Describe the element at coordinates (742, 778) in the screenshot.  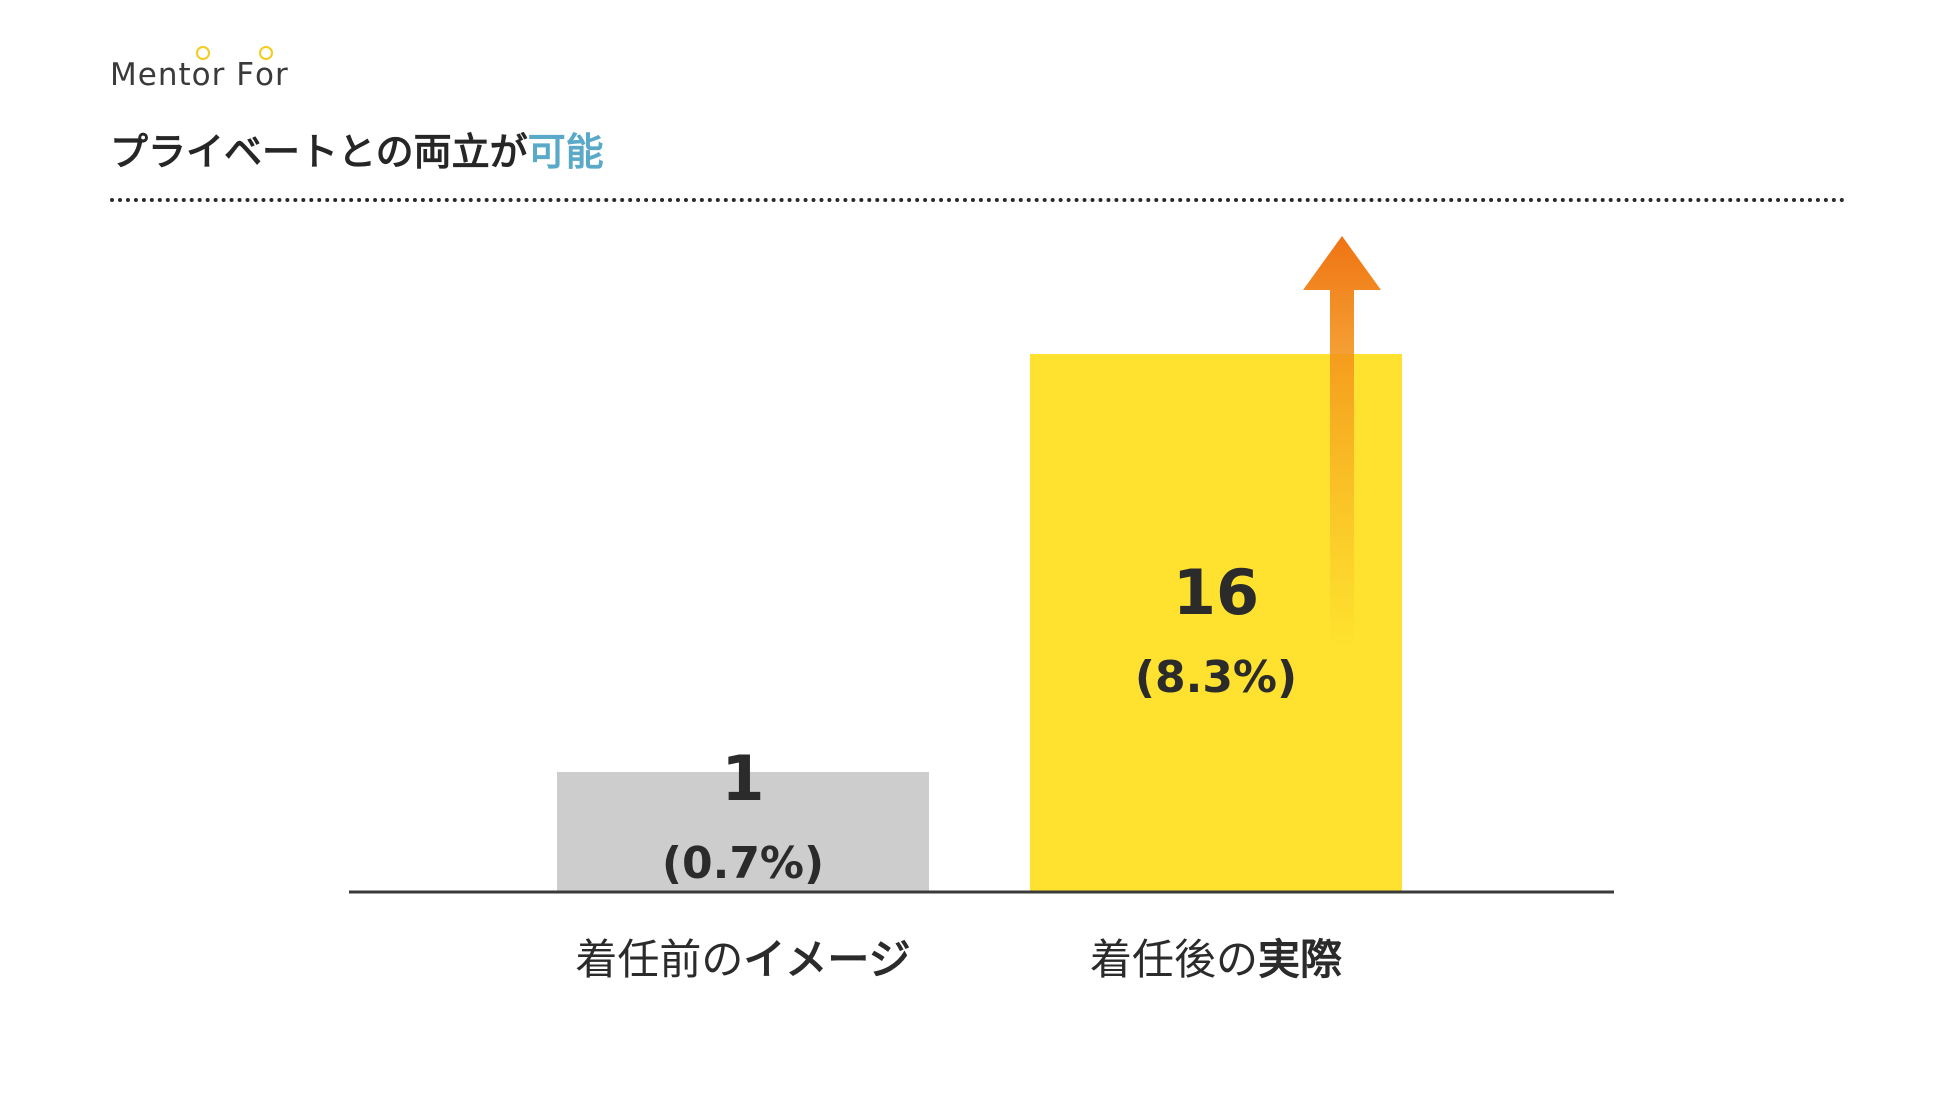
I see `data-label-before: 1` at that location.